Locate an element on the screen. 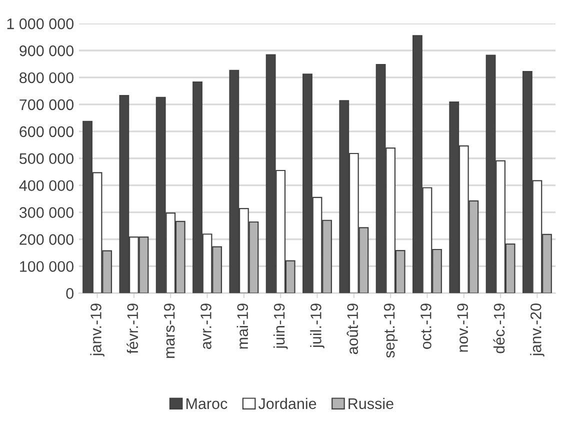 This screenshot has width=564, height=428. y-tick-label: 400 000 is located at coordinates (46, 186).